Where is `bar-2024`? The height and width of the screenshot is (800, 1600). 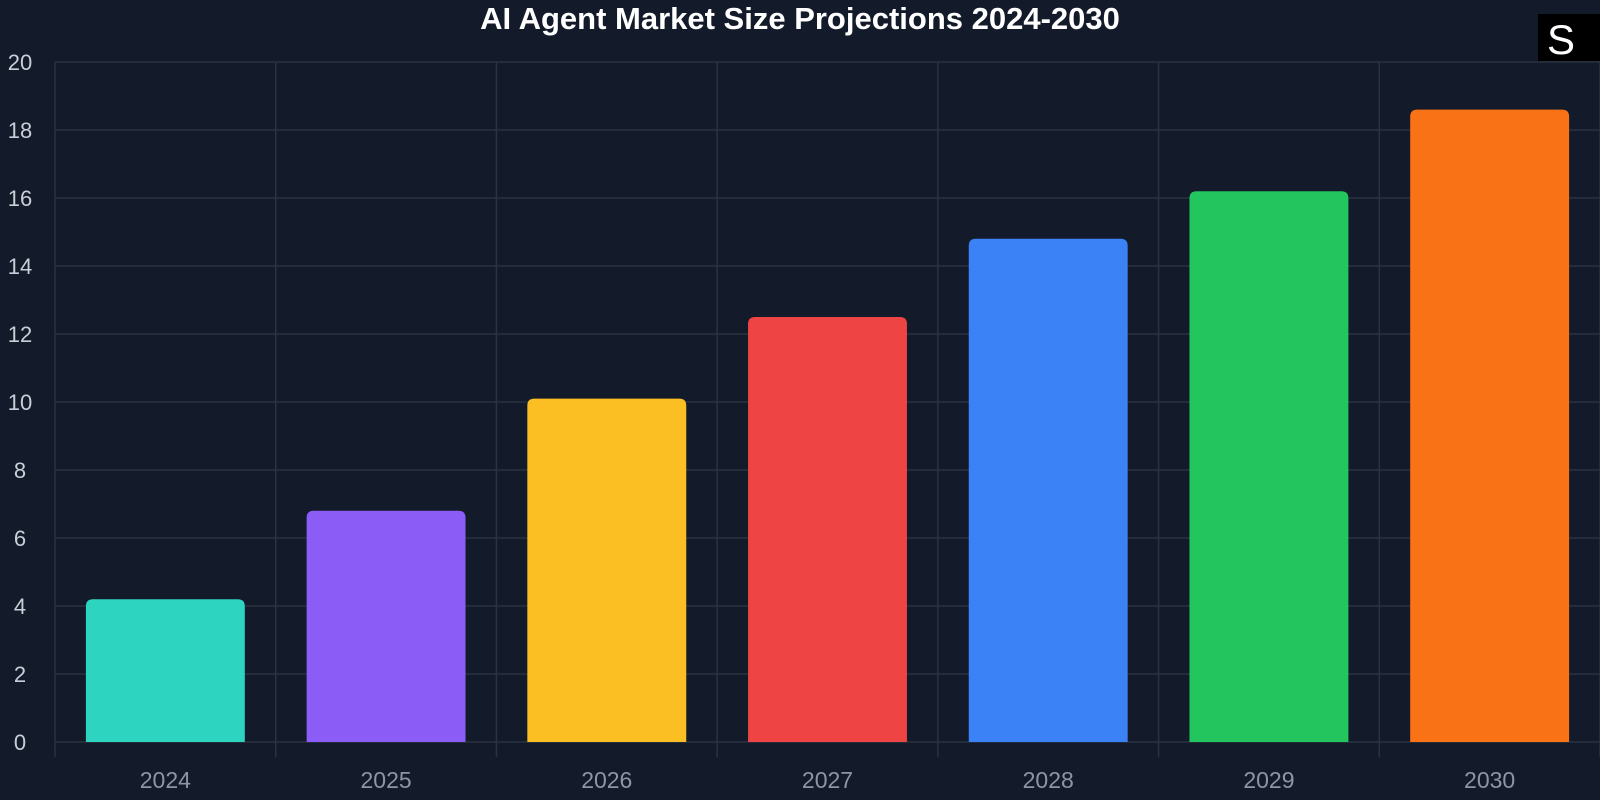
bar-2024 is located at coordinates (165, 670).